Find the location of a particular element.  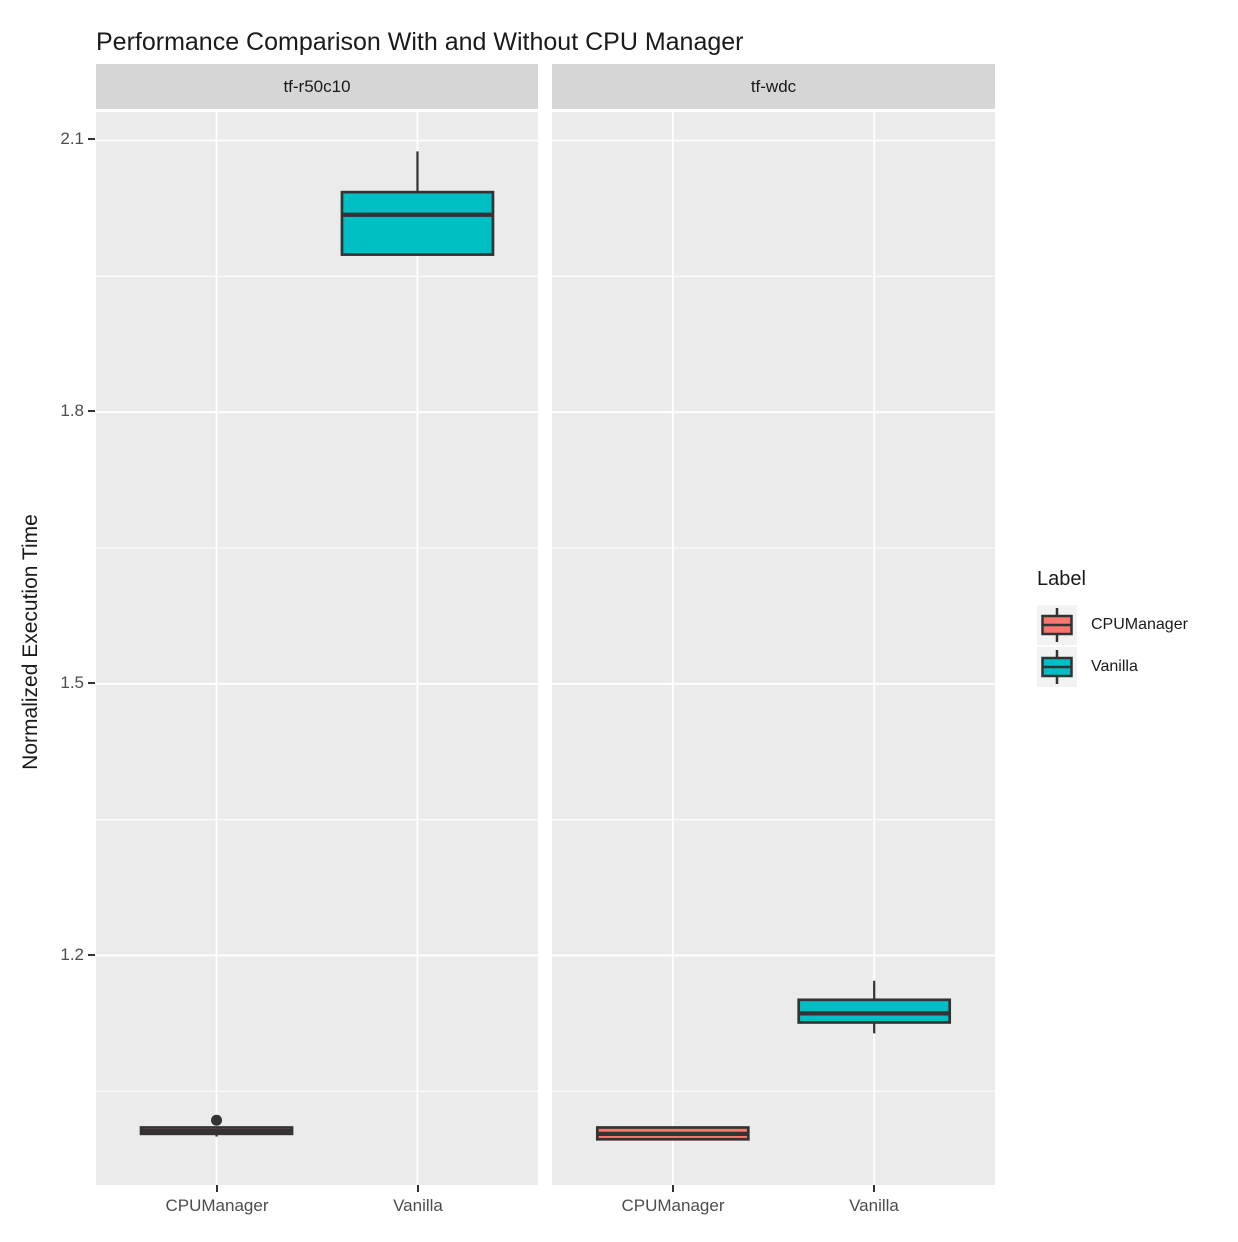

legend-item-vanilla: Vanilla is located at coordinates (1137, 667).